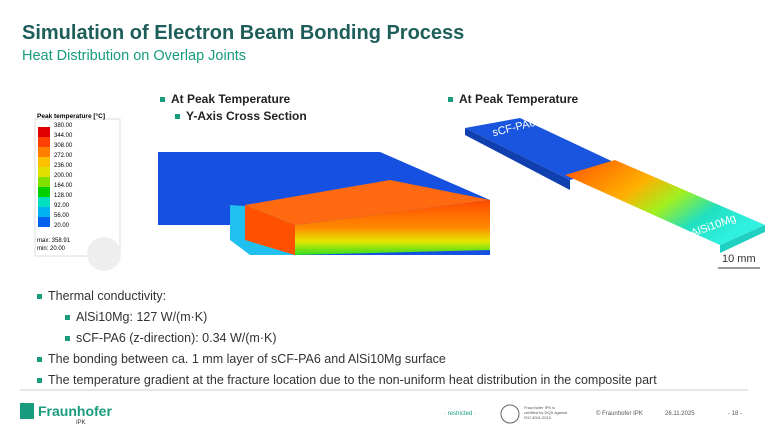 The image size is (768, 436). I want to click on legend-level: 56.00, so click(62, 216).